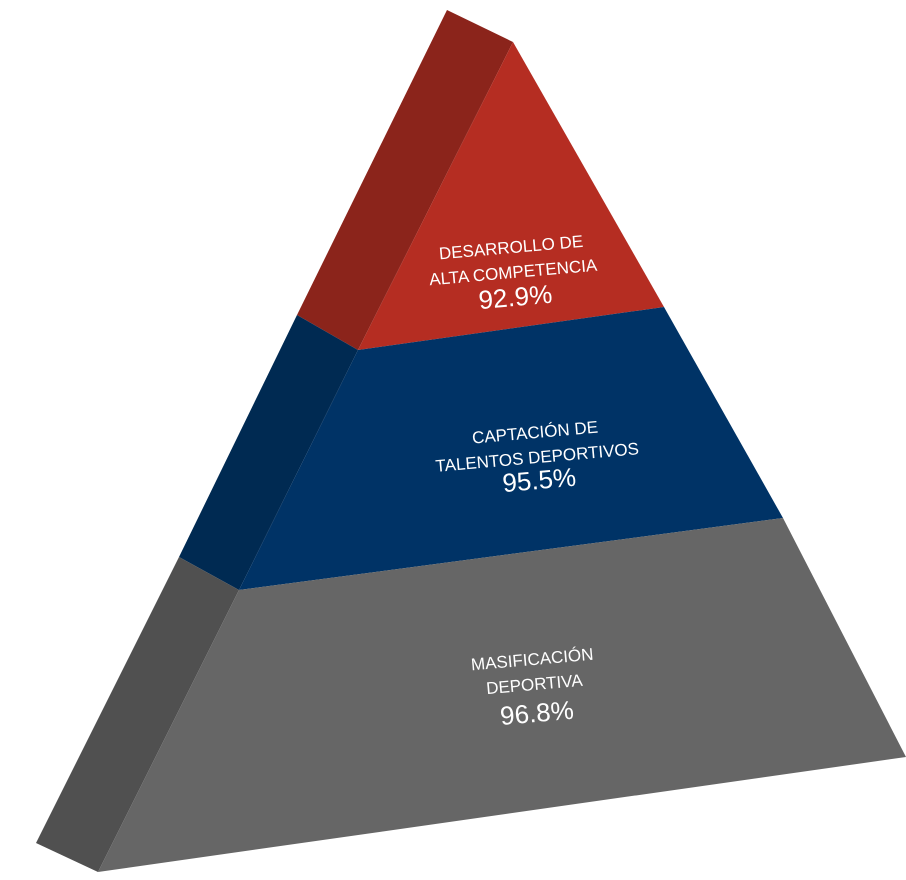 Image resolution: width=906 pixels, height=880 pixels. Describe the element at coordinates (515, 297) in the screenshot. I see `level-top-value: 92.9%` at that location.